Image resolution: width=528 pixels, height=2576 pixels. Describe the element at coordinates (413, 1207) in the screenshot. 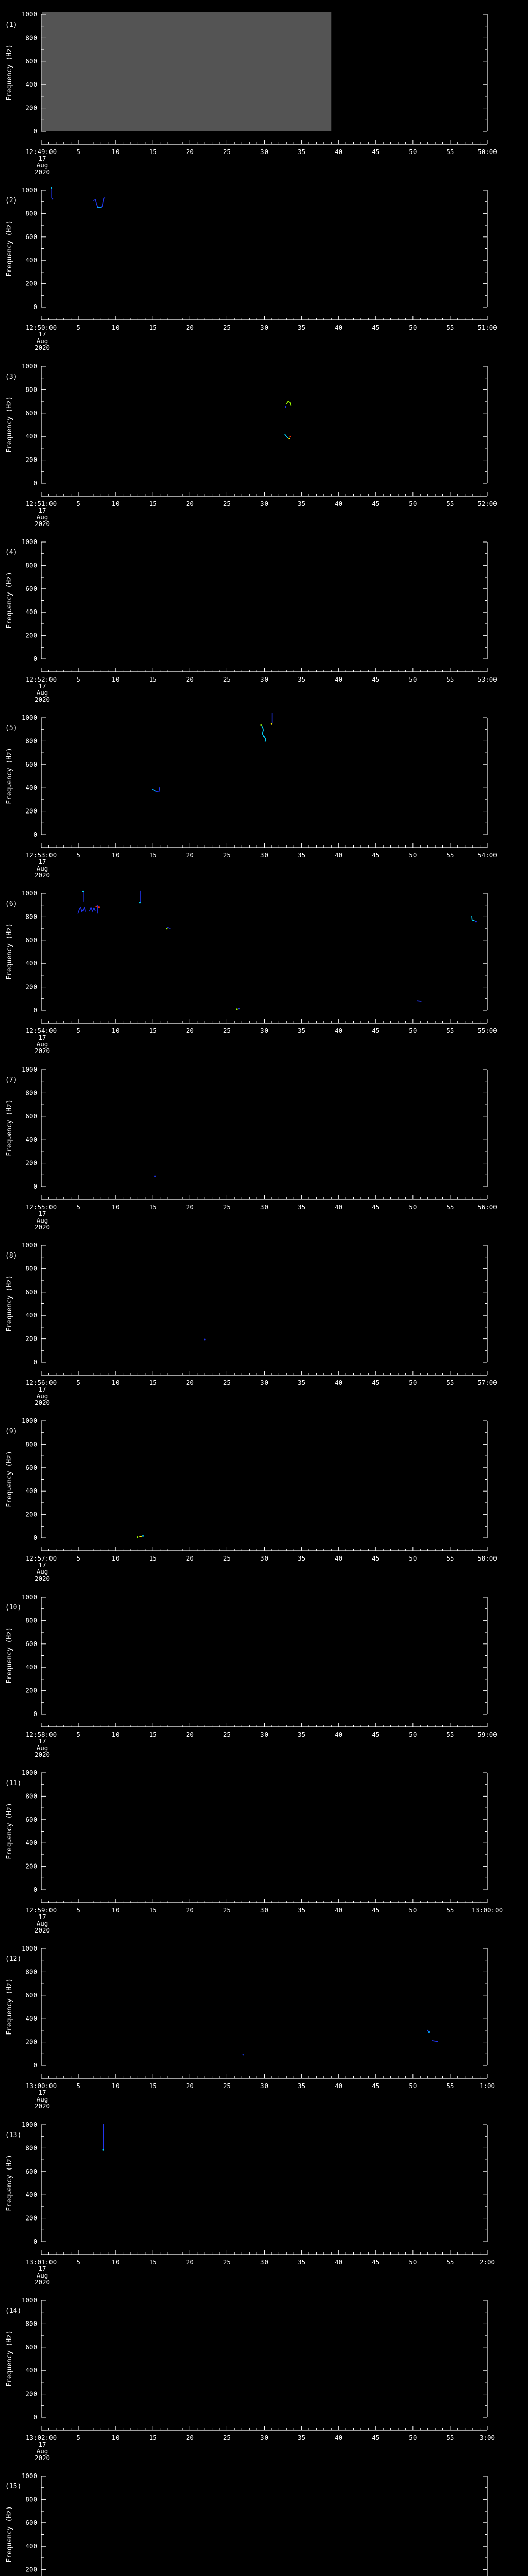

I see `x-tick-label: 50` at that location.